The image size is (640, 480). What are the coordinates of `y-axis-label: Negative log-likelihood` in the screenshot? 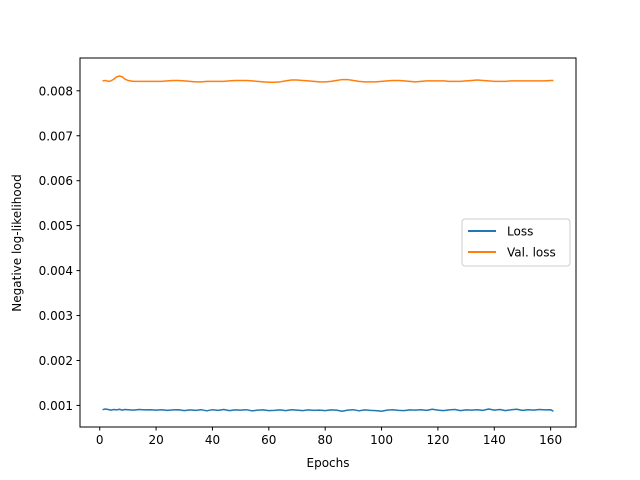 It's located at (17, 242).